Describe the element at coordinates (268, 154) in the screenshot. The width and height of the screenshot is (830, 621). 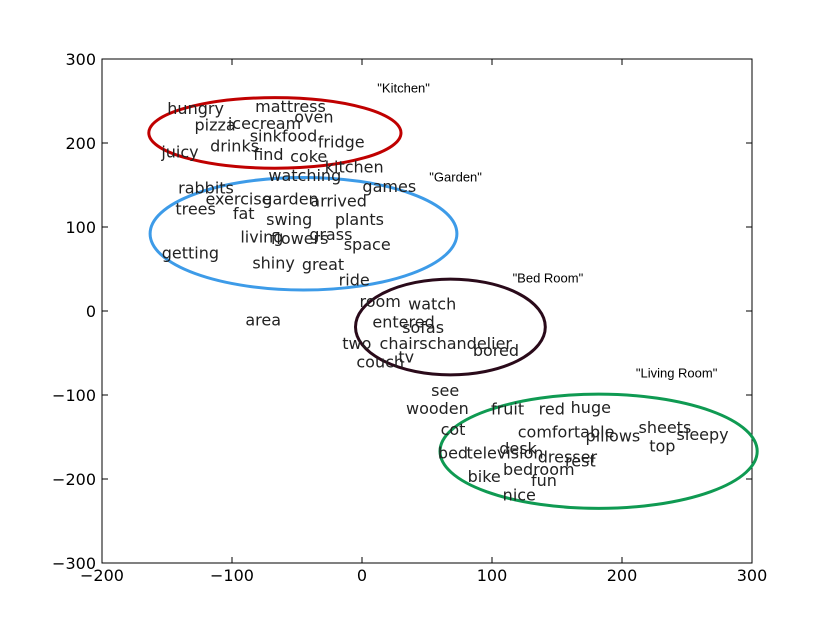
I see `word-point: find` at that location.